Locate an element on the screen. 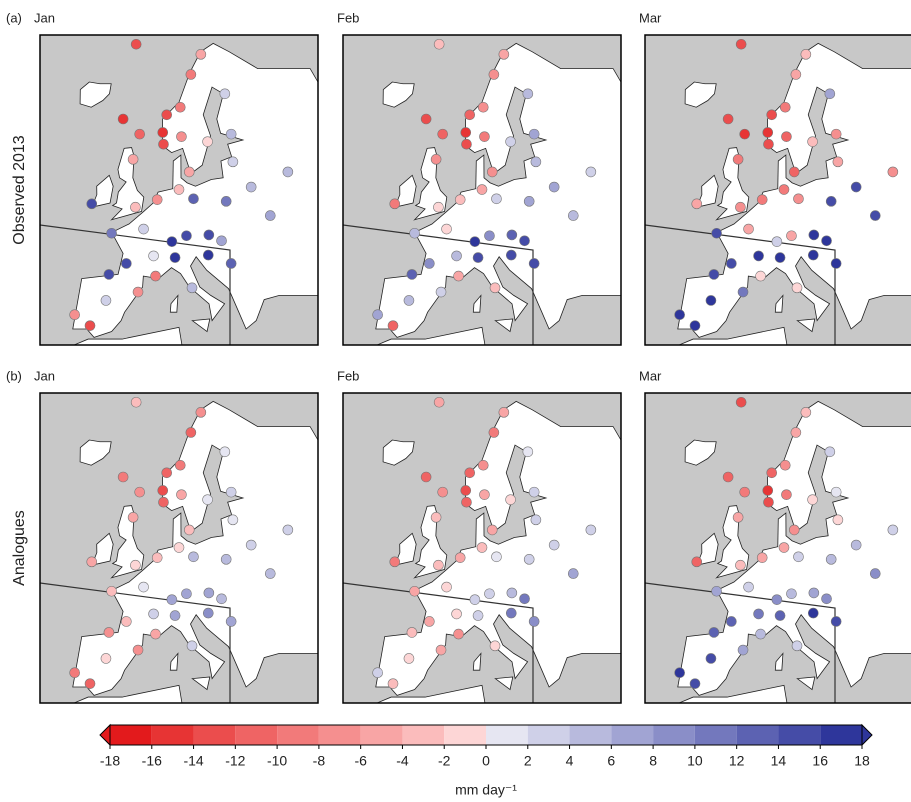  map-title: Mar is located at coordinates (650, 375).